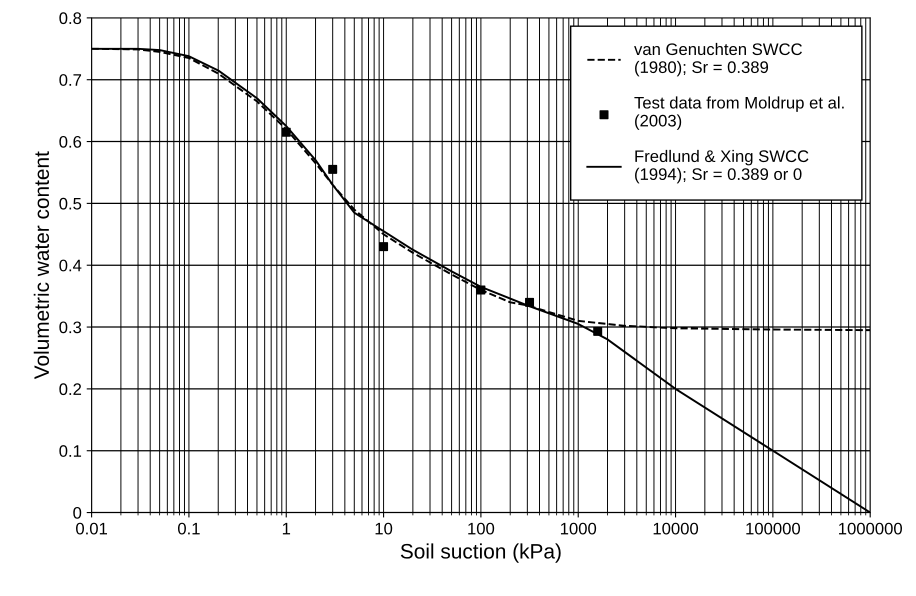  Describe the element at coordinates (773, 528) in the screenshot. I see `x-tick-label: 100000` at that location.